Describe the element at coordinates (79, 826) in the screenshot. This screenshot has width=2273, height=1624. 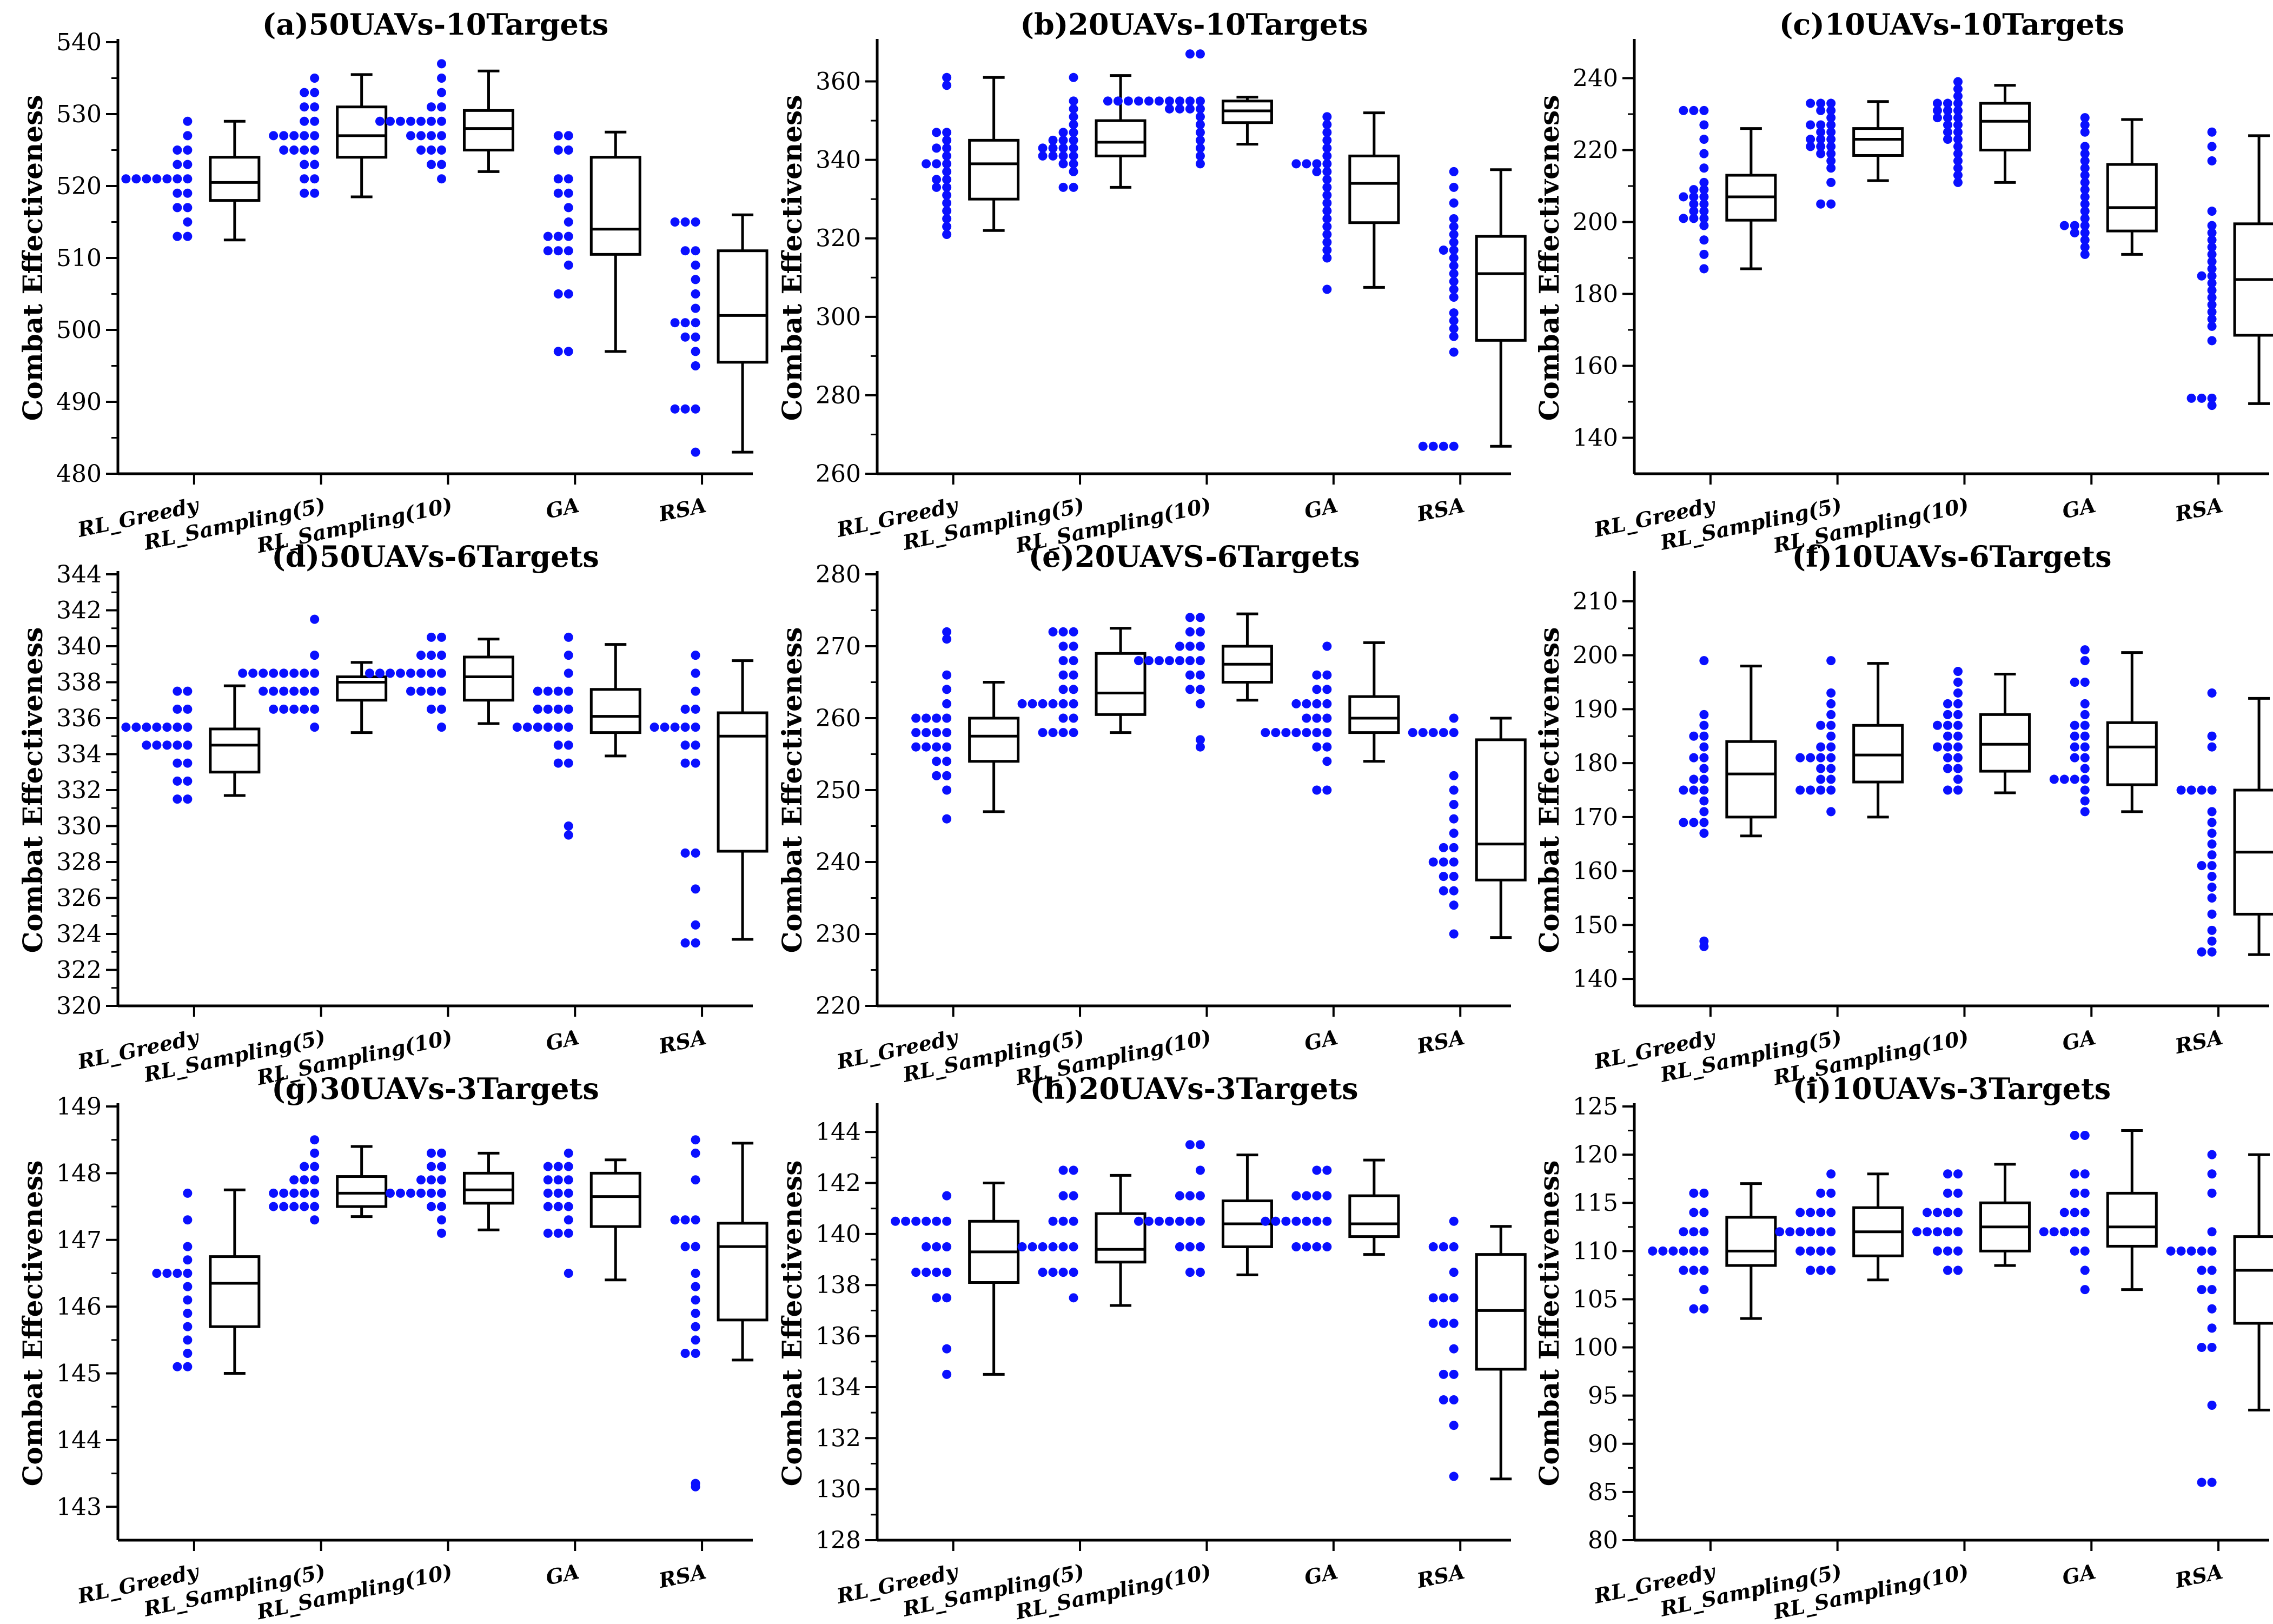
I see `y-tick-label: 330` at that location.